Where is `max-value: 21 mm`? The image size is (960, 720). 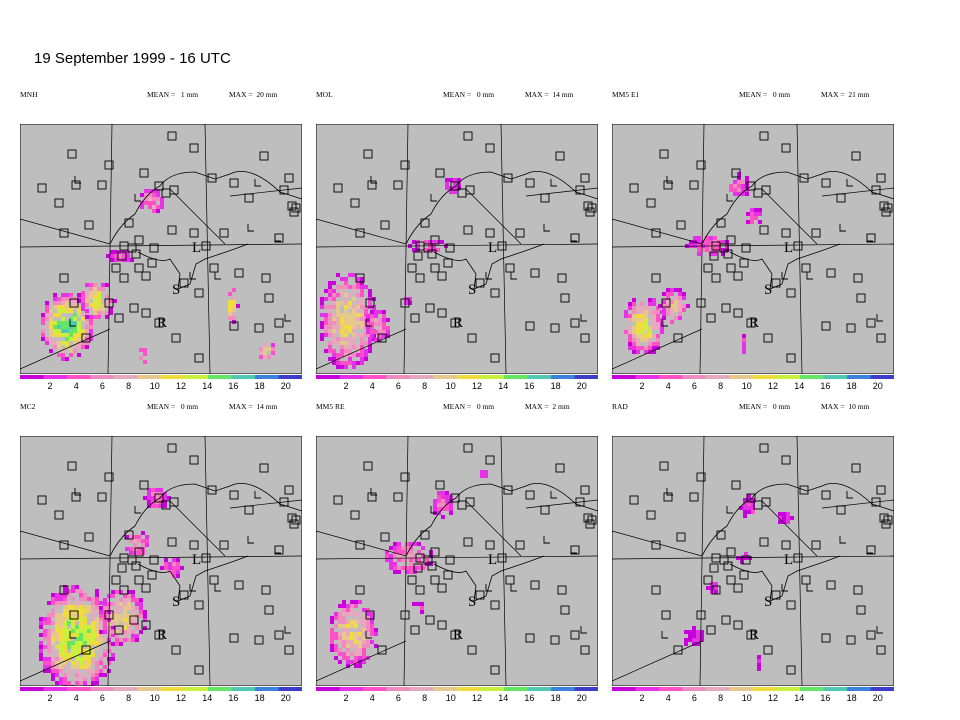 max-value: 21 mm is located at coordinates (857, 94).